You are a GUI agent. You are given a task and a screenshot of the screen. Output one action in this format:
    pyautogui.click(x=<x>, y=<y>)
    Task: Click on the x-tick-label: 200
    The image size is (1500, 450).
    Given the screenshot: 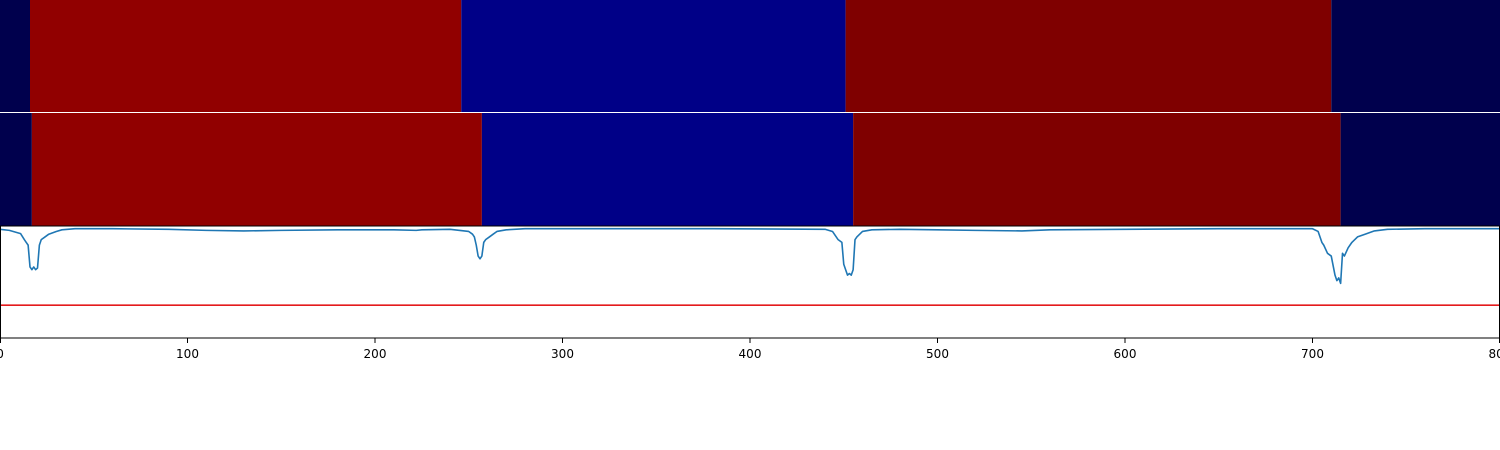 What is the action you would take?
    pyautogui.click(x=375, y=354)
    